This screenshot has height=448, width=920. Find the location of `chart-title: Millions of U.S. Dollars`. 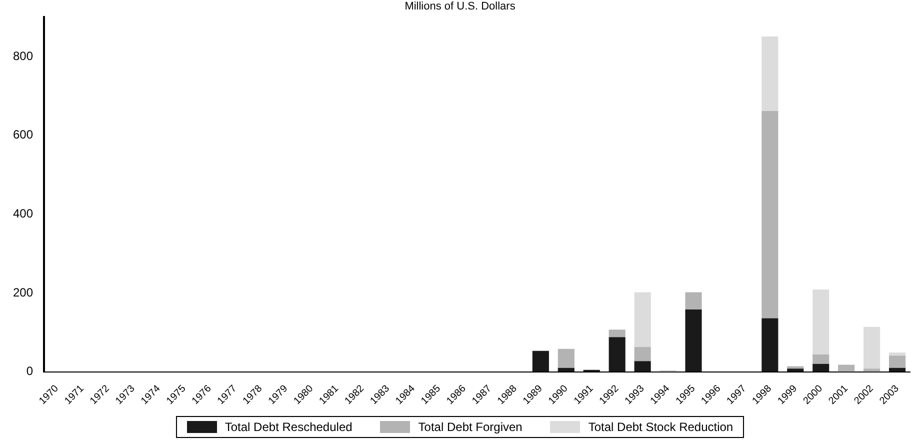

chart-title: Millions of U.S. Dollars is located at coordinates (460, 6).